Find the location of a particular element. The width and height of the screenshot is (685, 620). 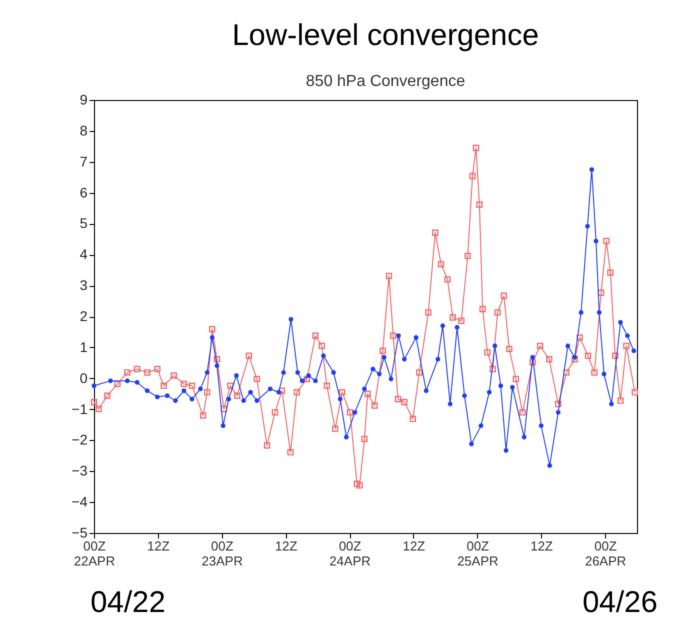

chart-subtitle: 850 hPa Convergence is located at coordinates (386, 81).